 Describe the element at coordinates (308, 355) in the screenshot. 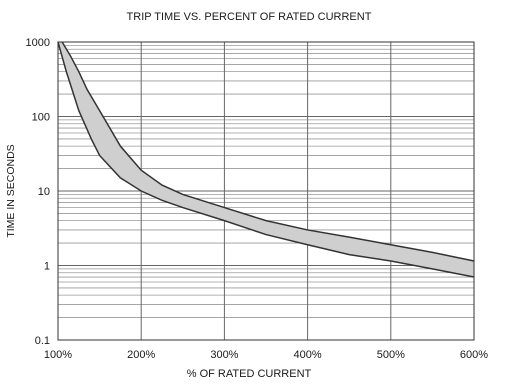

I see `x-tick-label: 400%` at that location.